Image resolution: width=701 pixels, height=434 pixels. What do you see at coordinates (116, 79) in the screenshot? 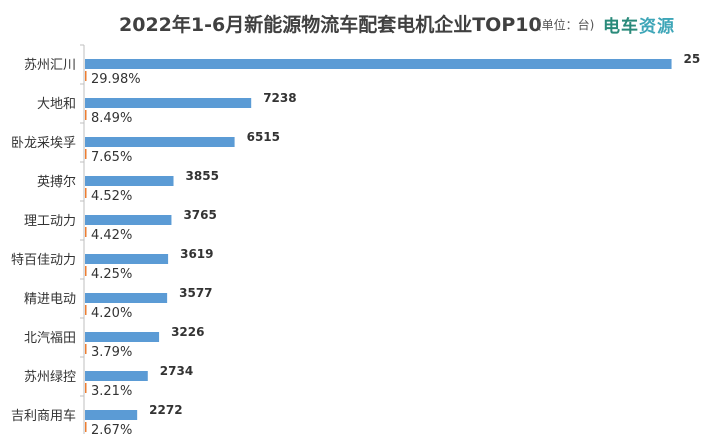
I see `share-label: 29.98%` at bounding box center [116, 79].